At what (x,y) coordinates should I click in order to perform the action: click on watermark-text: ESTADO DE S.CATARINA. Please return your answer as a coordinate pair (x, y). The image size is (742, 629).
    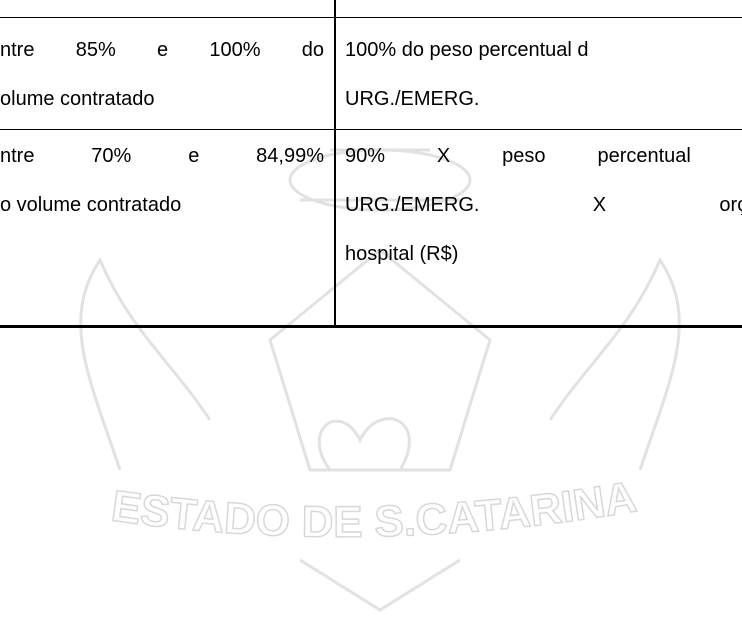
    Looking at the image, I should click on (374, 509).